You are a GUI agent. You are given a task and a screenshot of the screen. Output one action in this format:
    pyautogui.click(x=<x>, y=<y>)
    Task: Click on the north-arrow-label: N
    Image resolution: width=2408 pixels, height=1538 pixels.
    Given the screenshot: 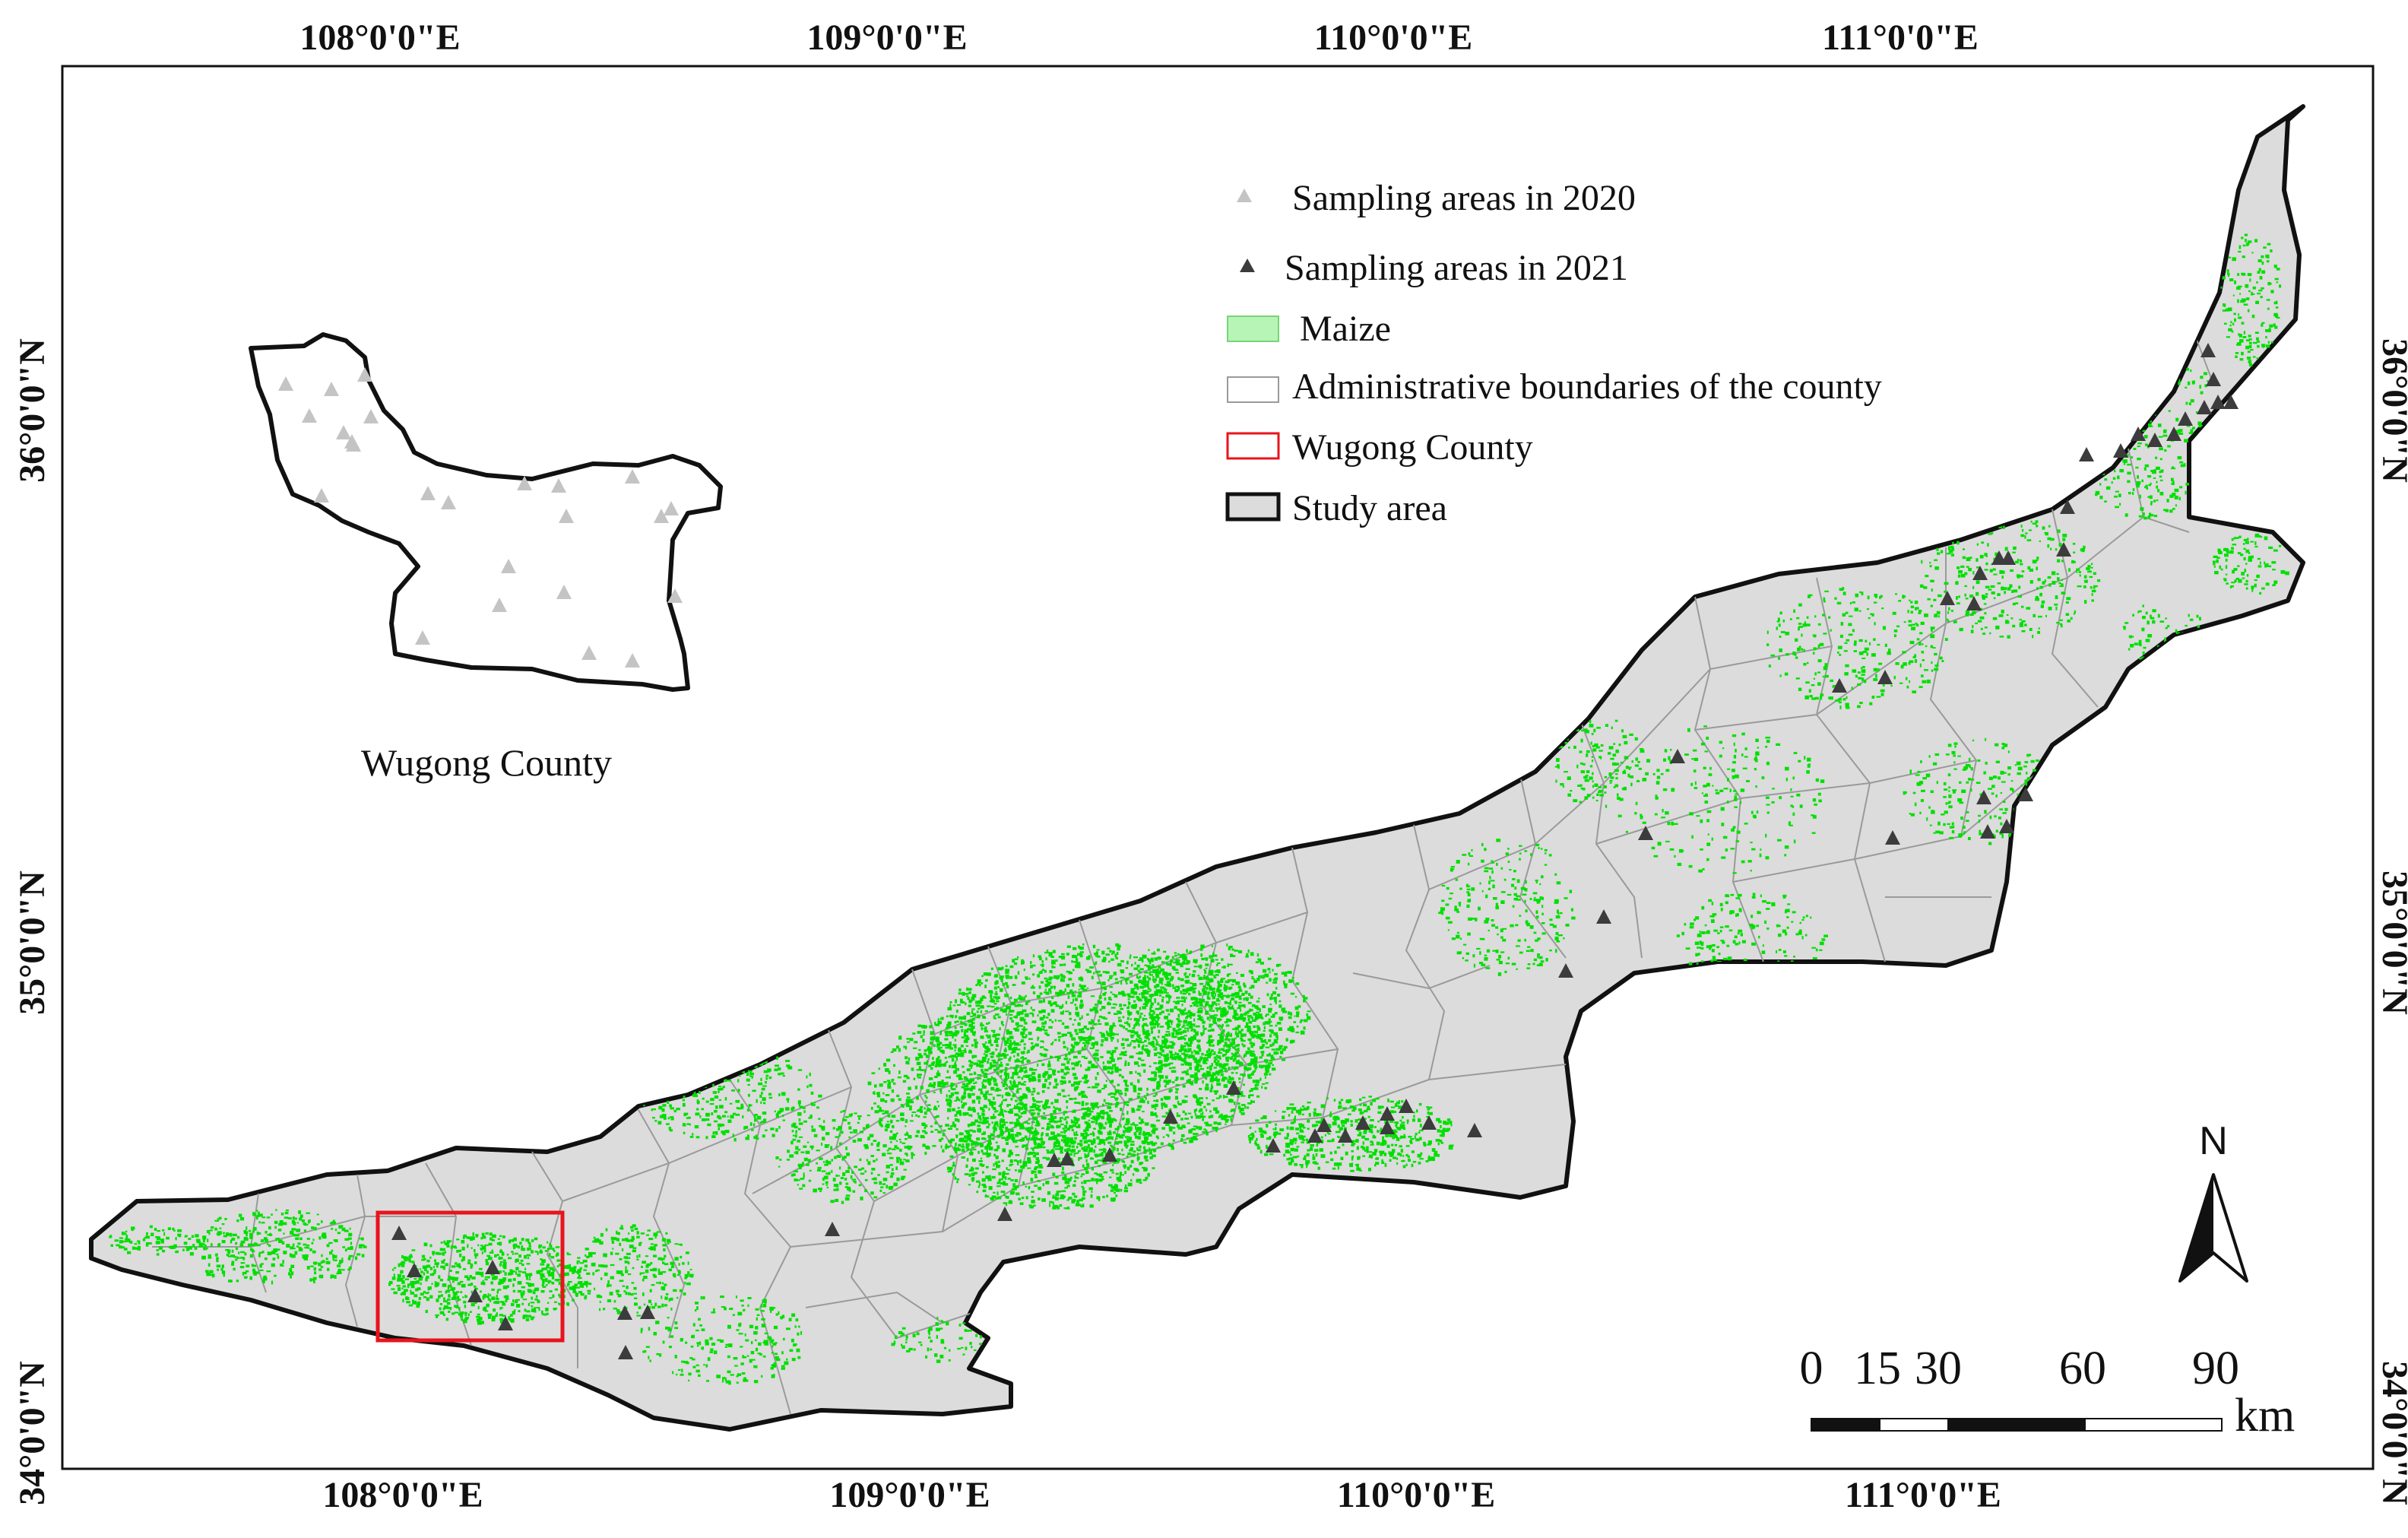 What is the action you would take?
    pyautogui.click(x=2213, y=1141)
    